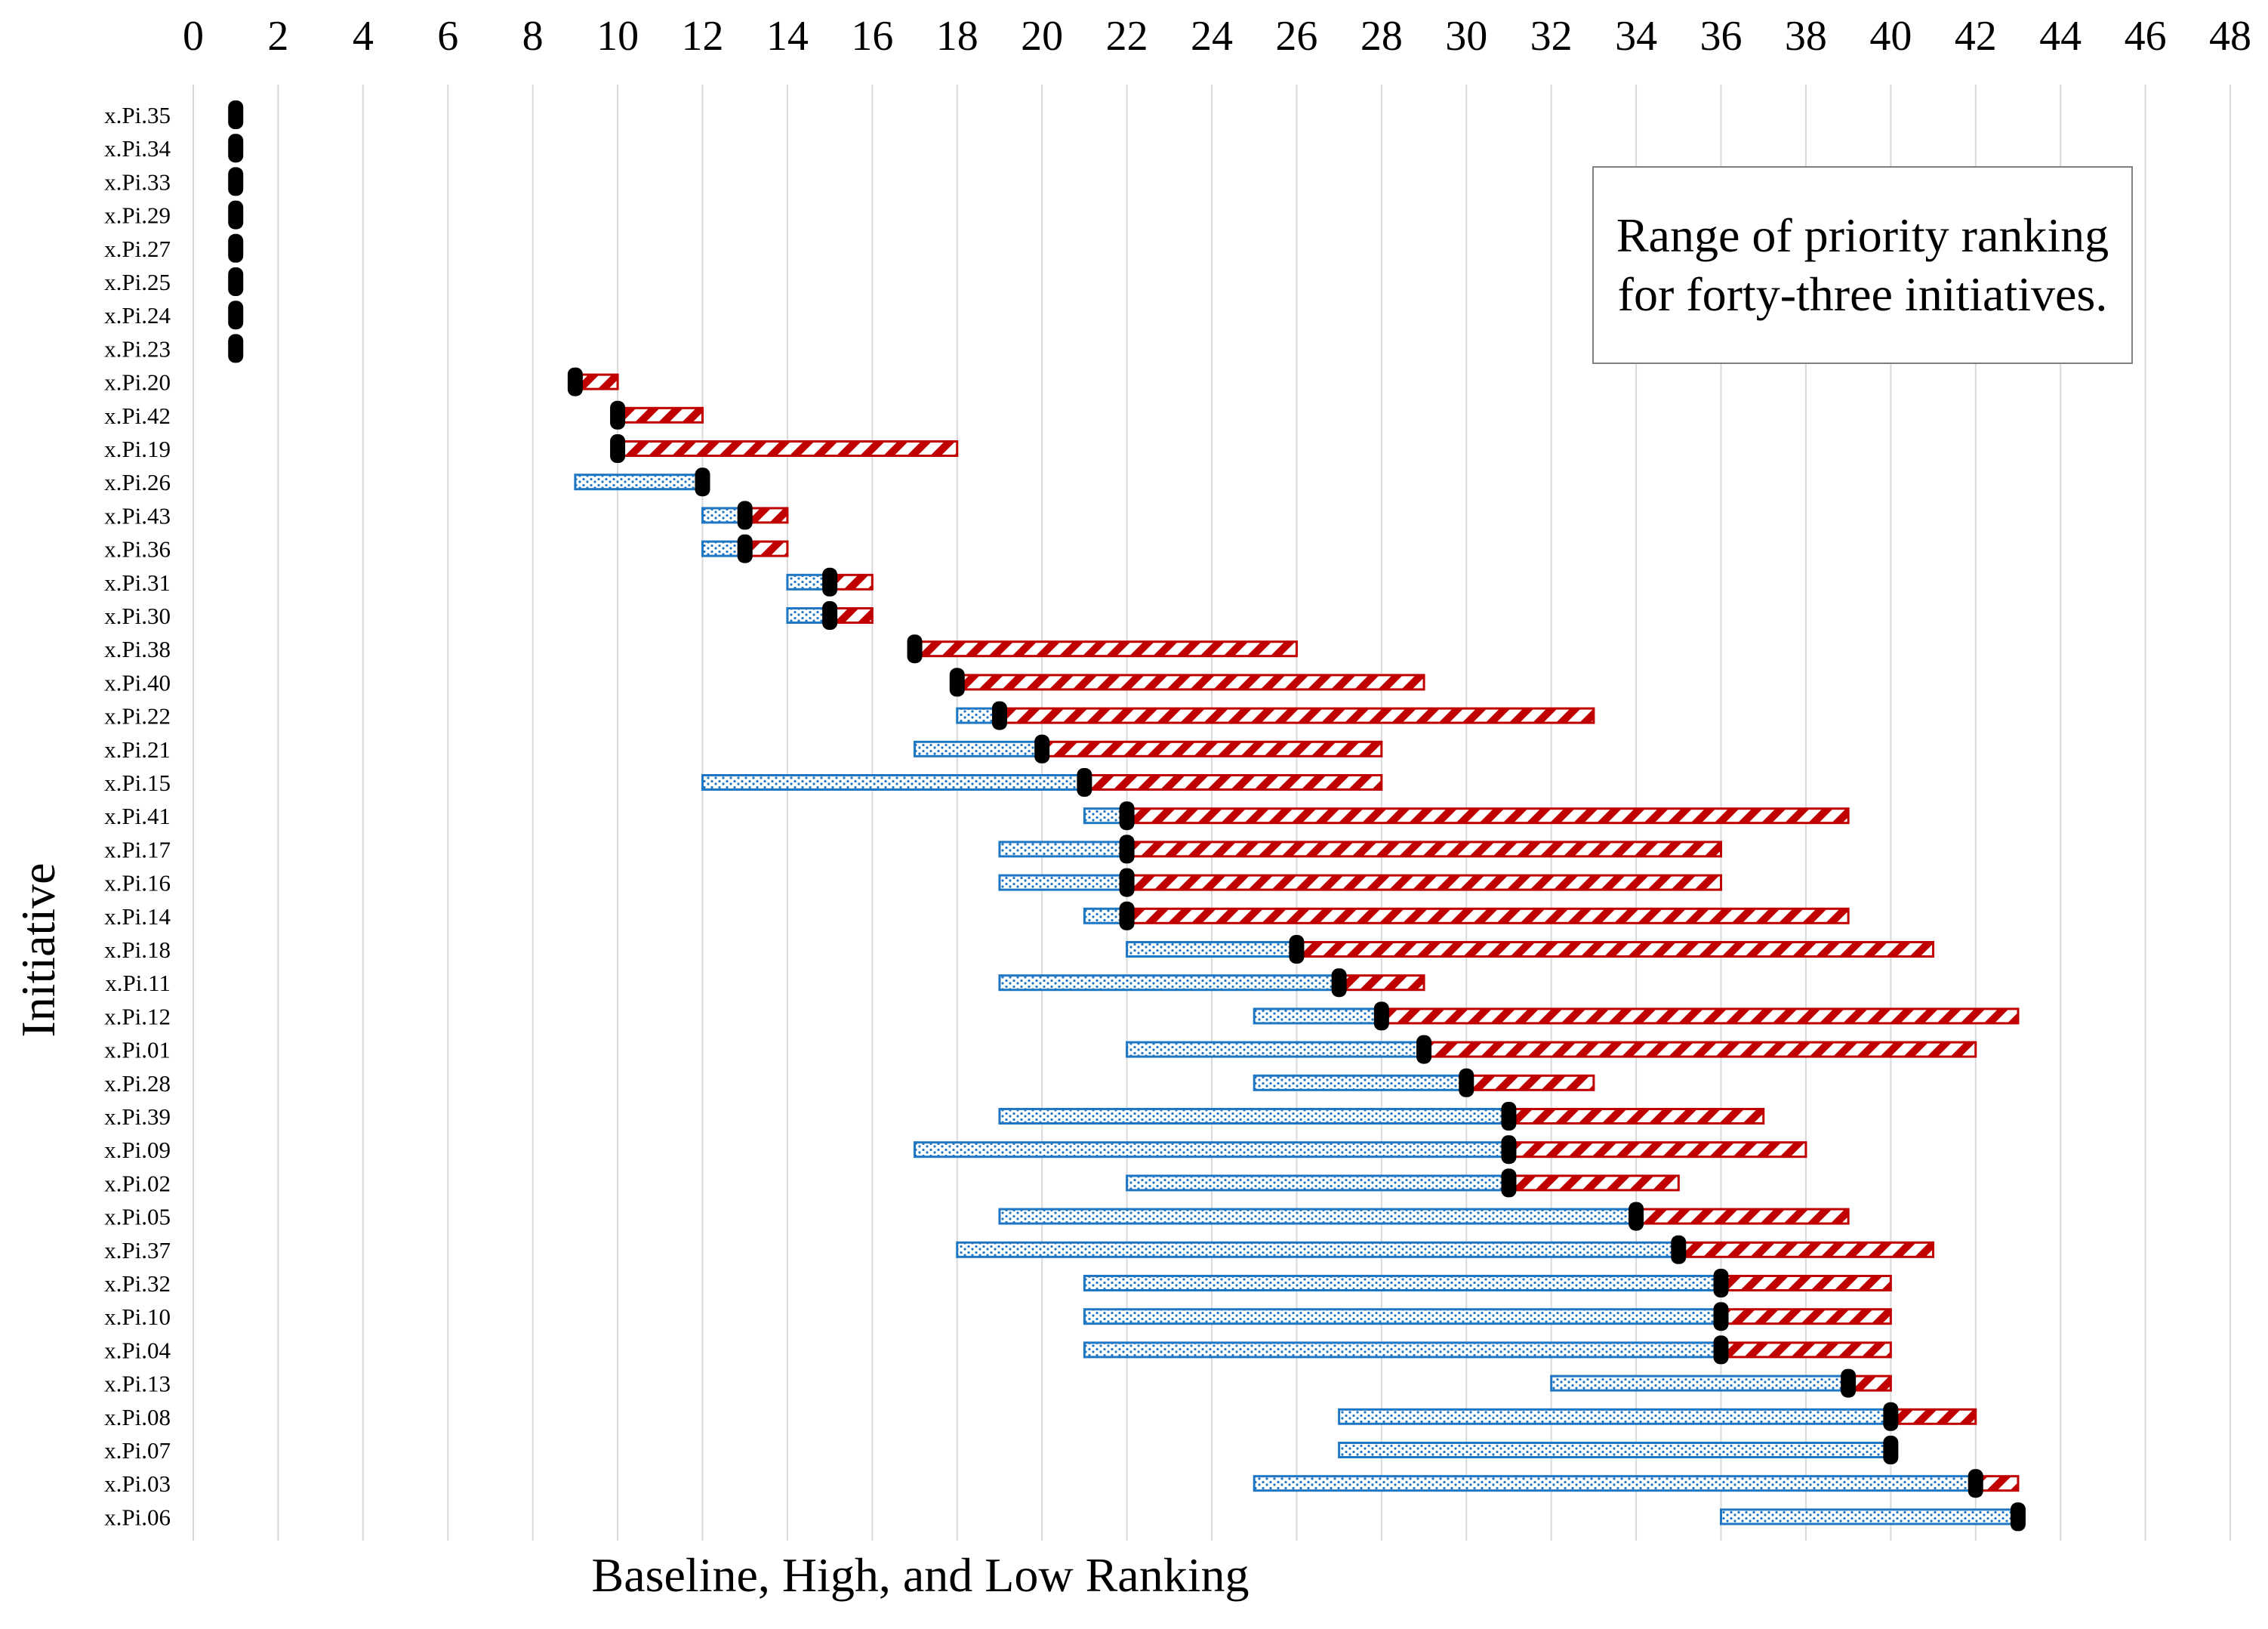  What do you see at coordinates (1721, 36) in the screenshot?
I see `x-tick-label: 36` at bounding box center [1721, 36].